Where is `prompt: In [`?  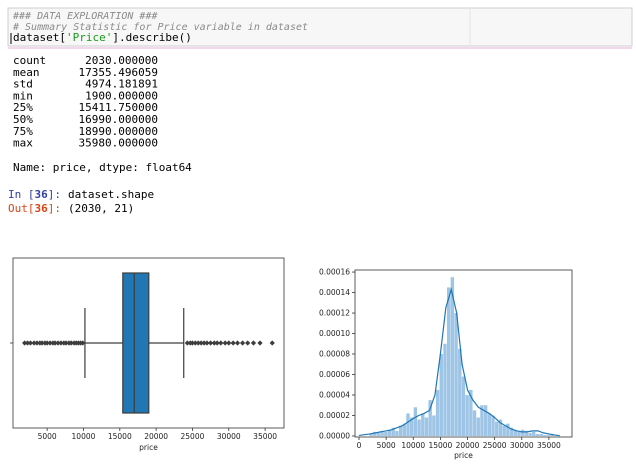
prompt: In [ is located at coordinates (21, 194).